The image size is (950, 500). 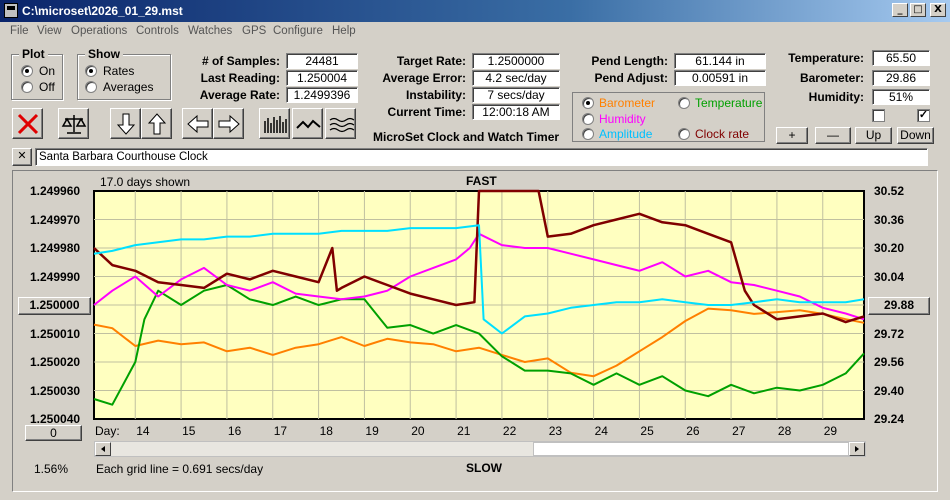 What do you see at coordinates (344, 31) in the screenshot?
I see `menu-help: Help` at bounding box center [344, 31].